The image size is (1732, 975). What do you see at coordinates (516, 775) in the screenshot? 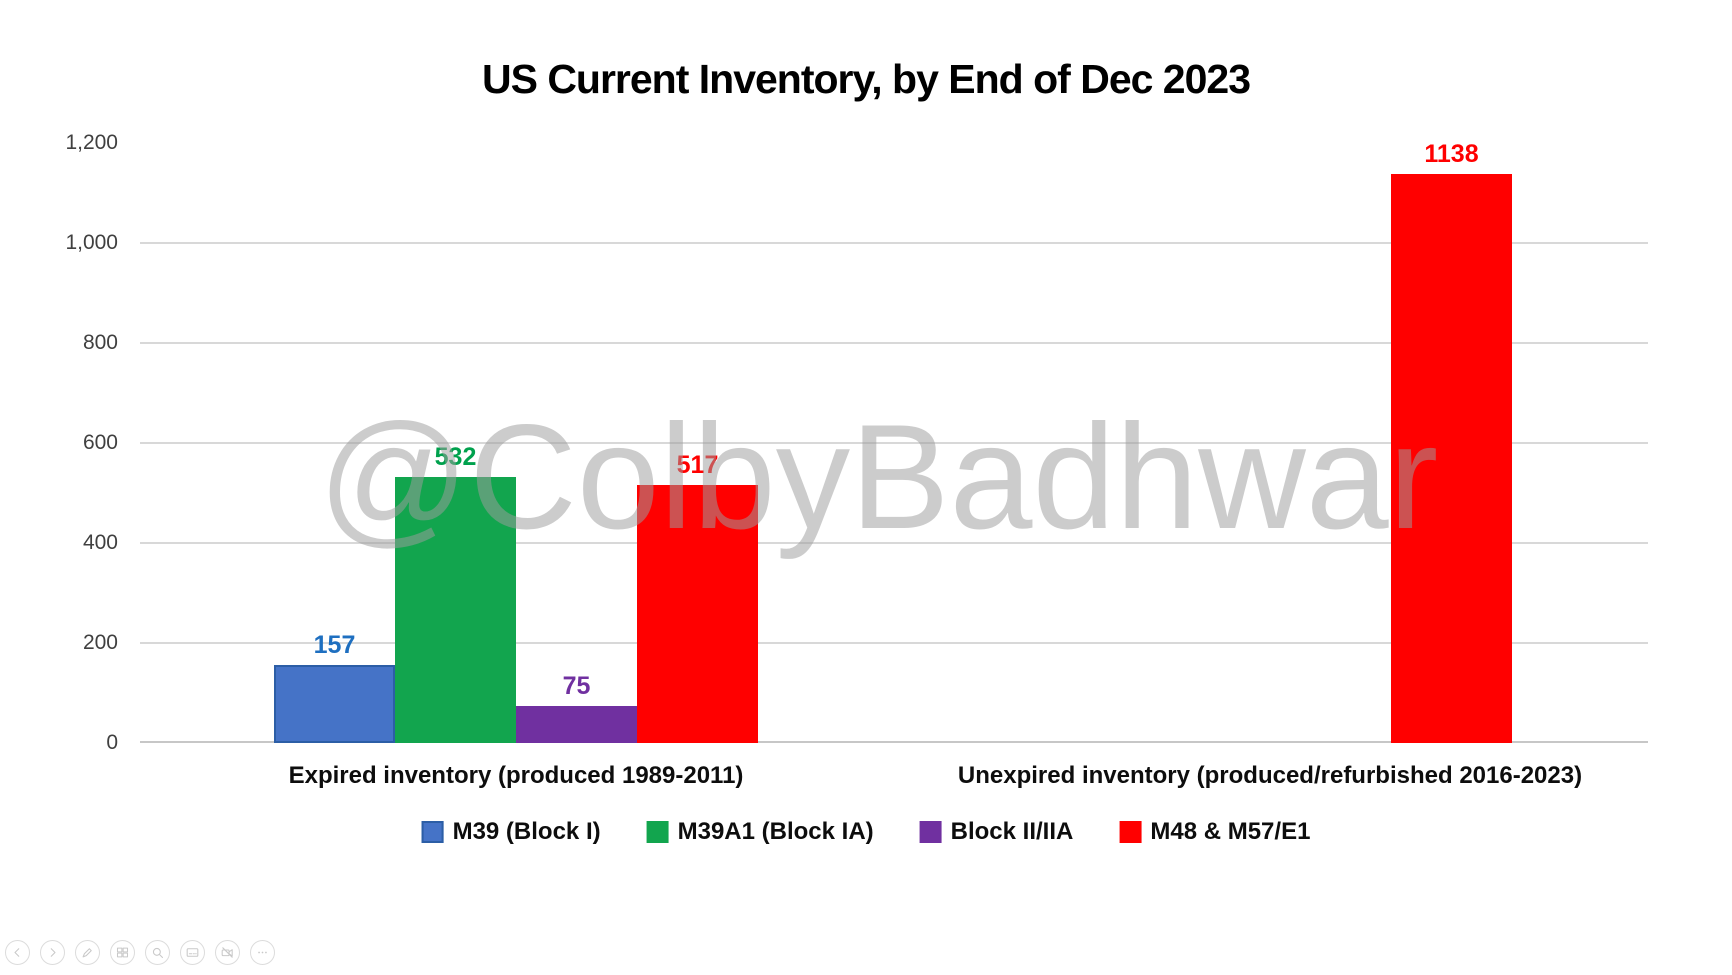
I see `category-label: Expired inventory (produced 1989-2011)` at bounding box center [516, 775].